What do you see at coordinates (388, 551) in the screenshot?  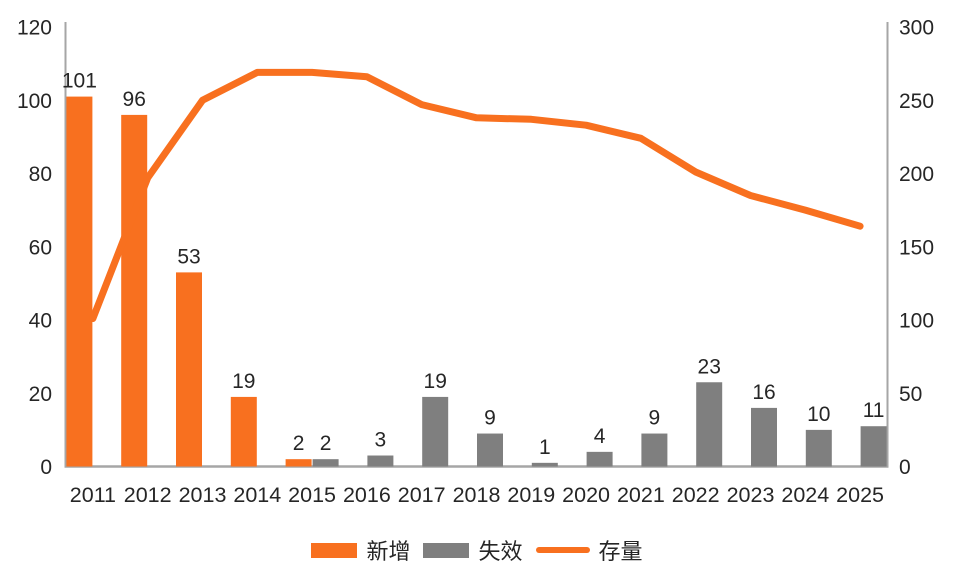 I see `legend-label-new: 新增` at bounding box center [388, 551].